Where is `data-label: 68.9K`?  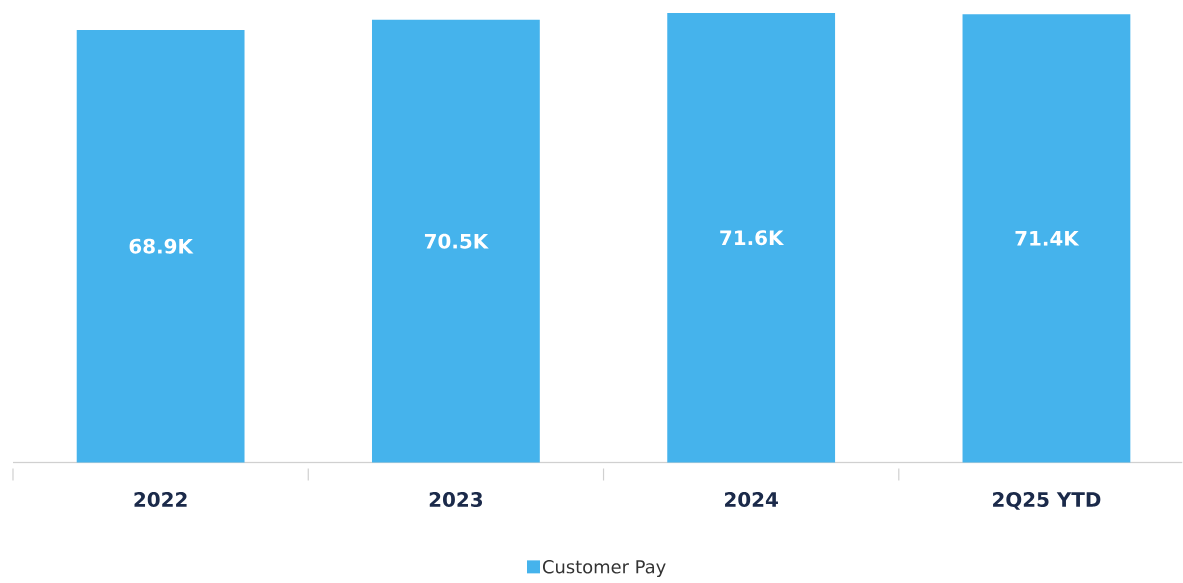 data-label: 68.9K is located at coordinates (161, 246).